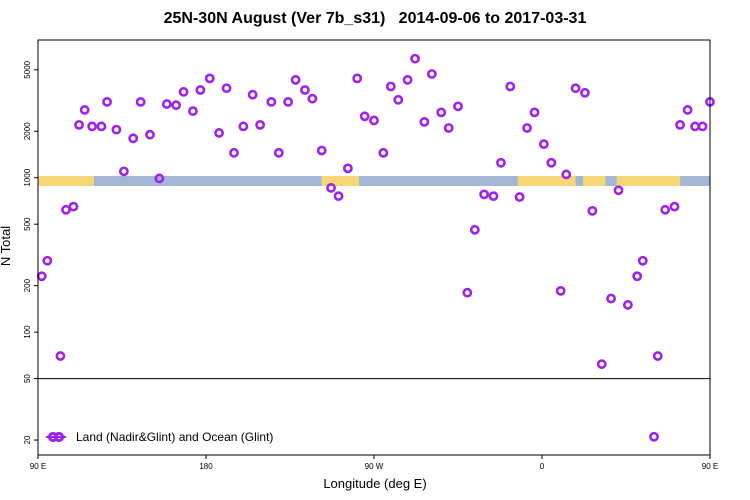 Image resolution: width=750 pixels, height=500 pixels. What do you see at coordinates (27, 285) in the screenshot?
I see `y-tick-label: 200` at bounding box center [27, 285].